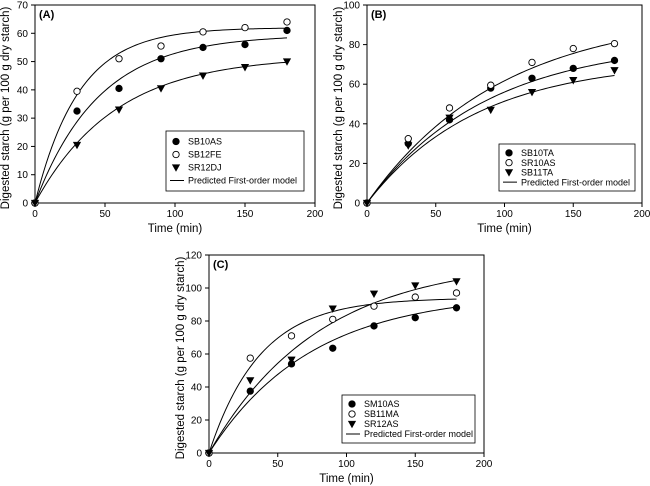  Describe the element at coordinates (197, 322) in the screenshot. I see `y-tick-label: 80` at that location.